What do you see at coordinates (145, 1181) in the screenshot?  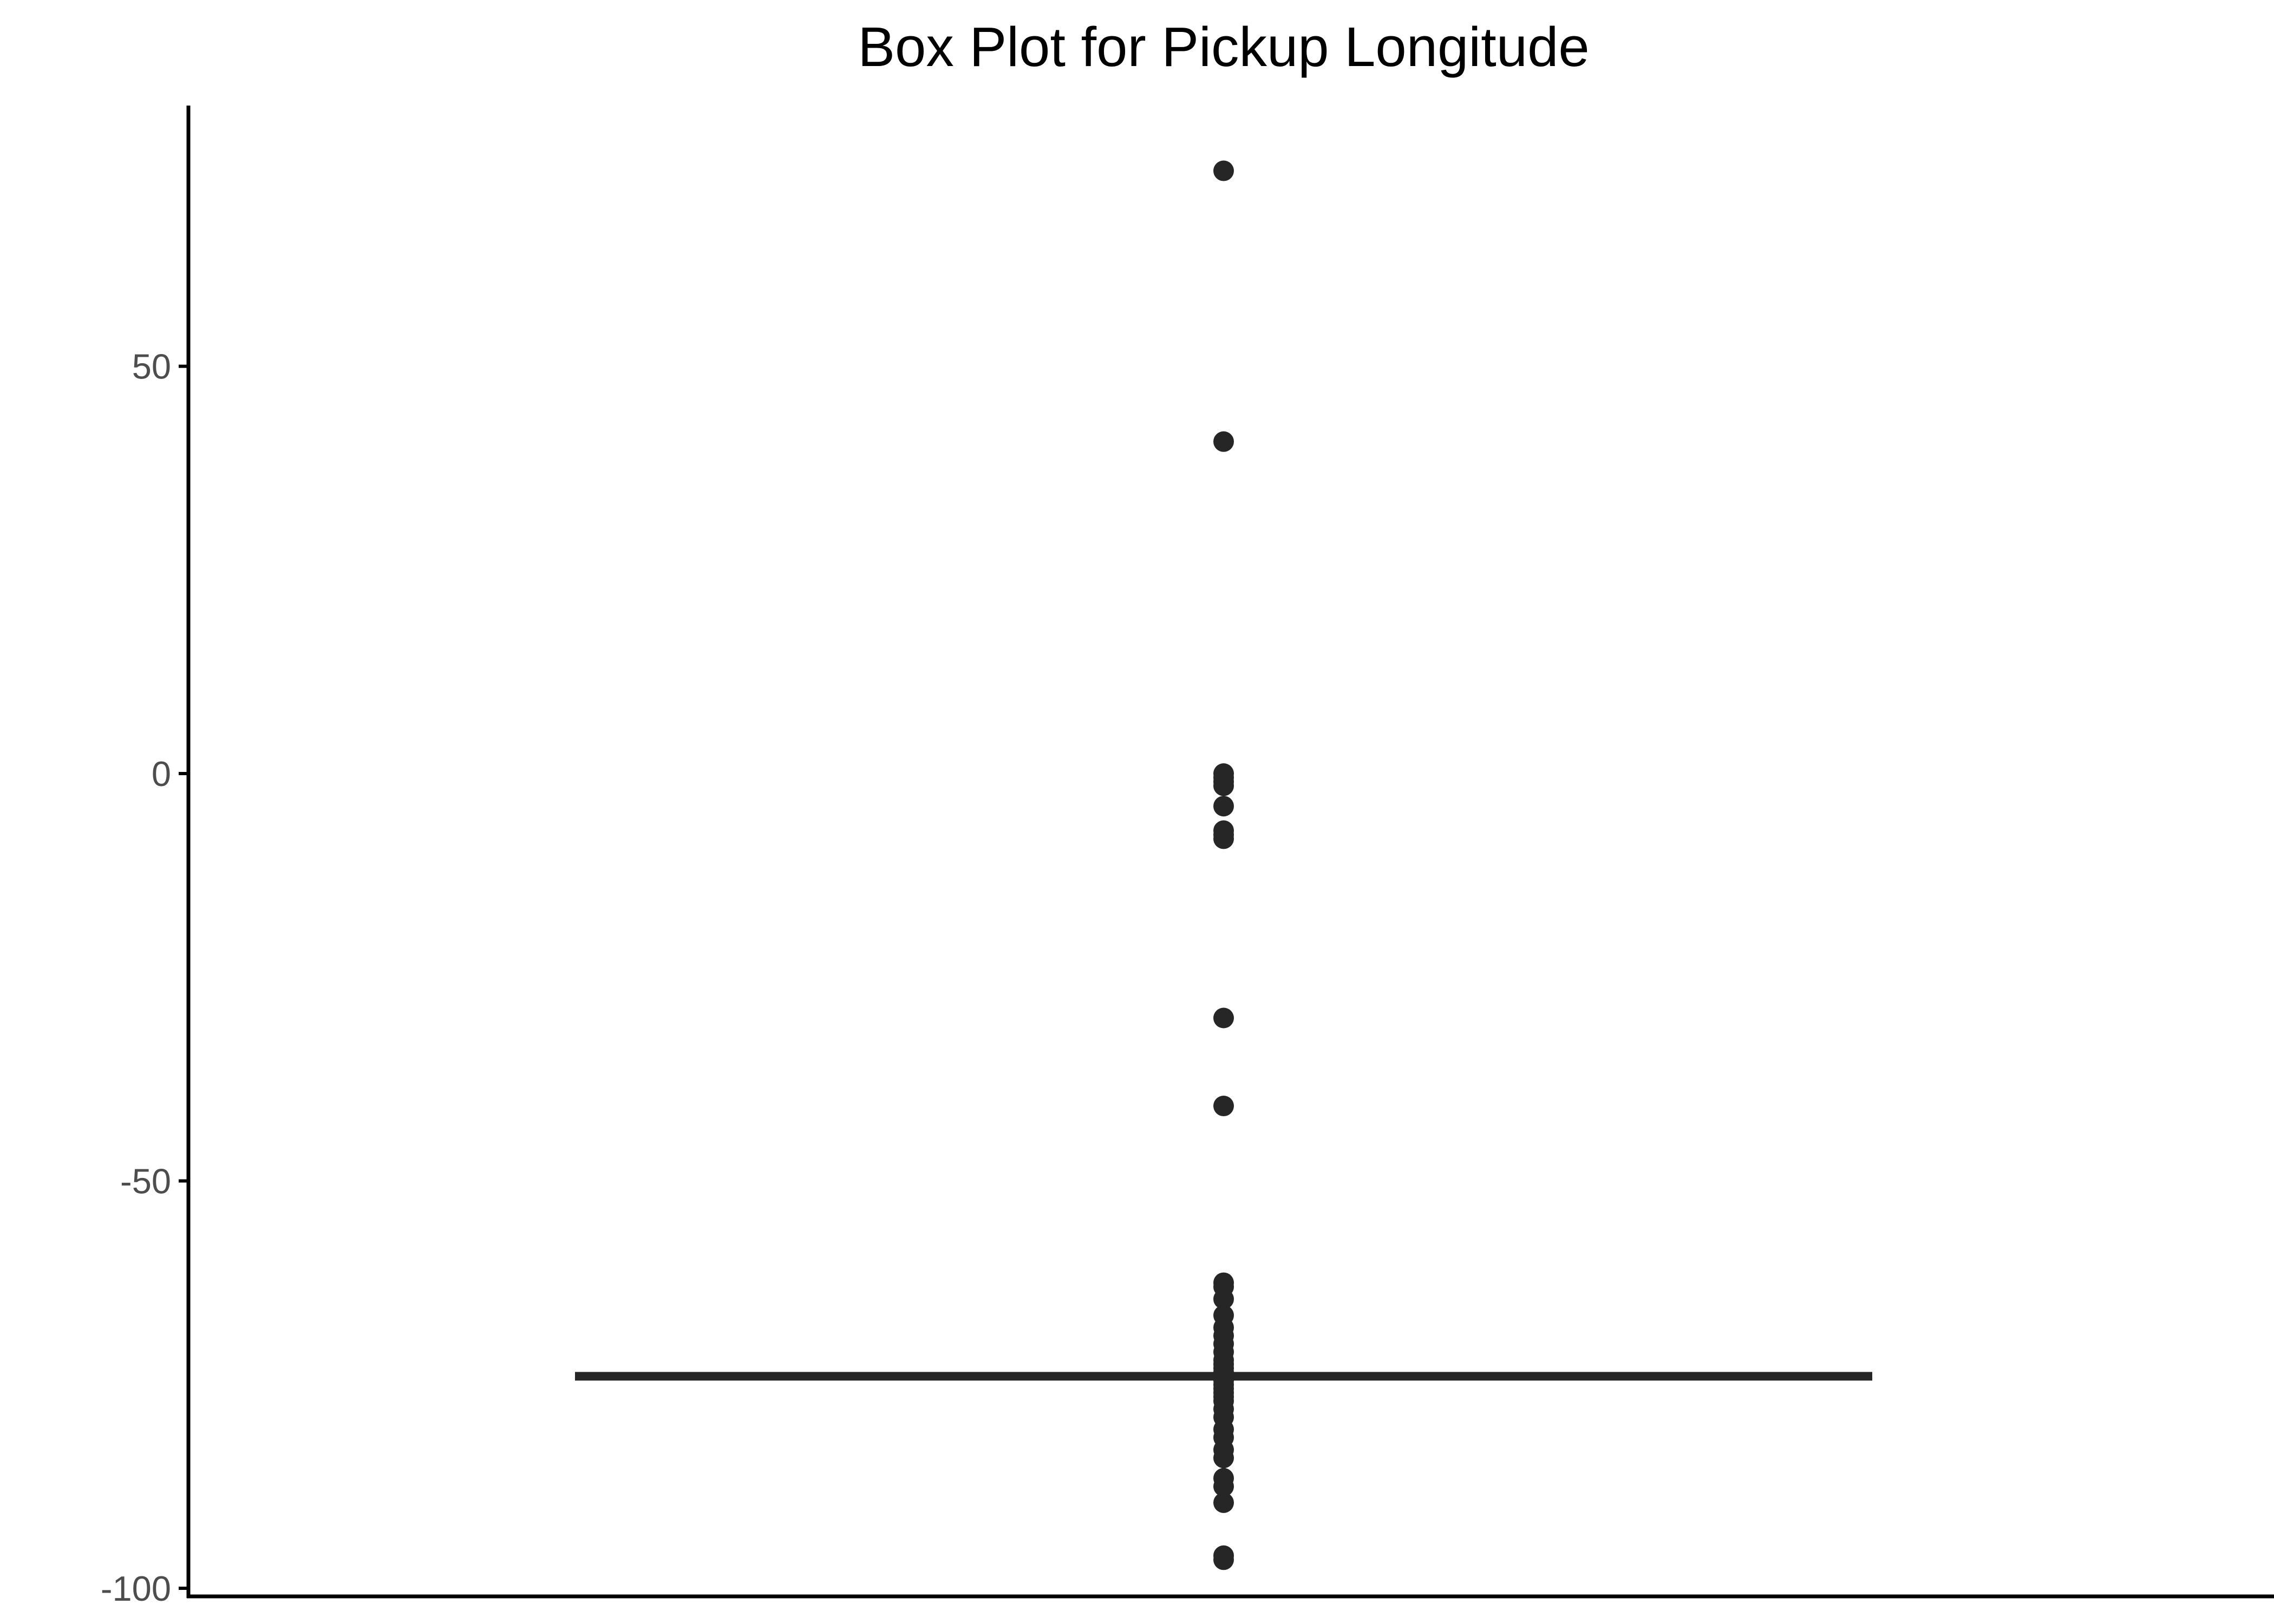 I see `y-tick-label: -50` at bounding box center [145, 1181].